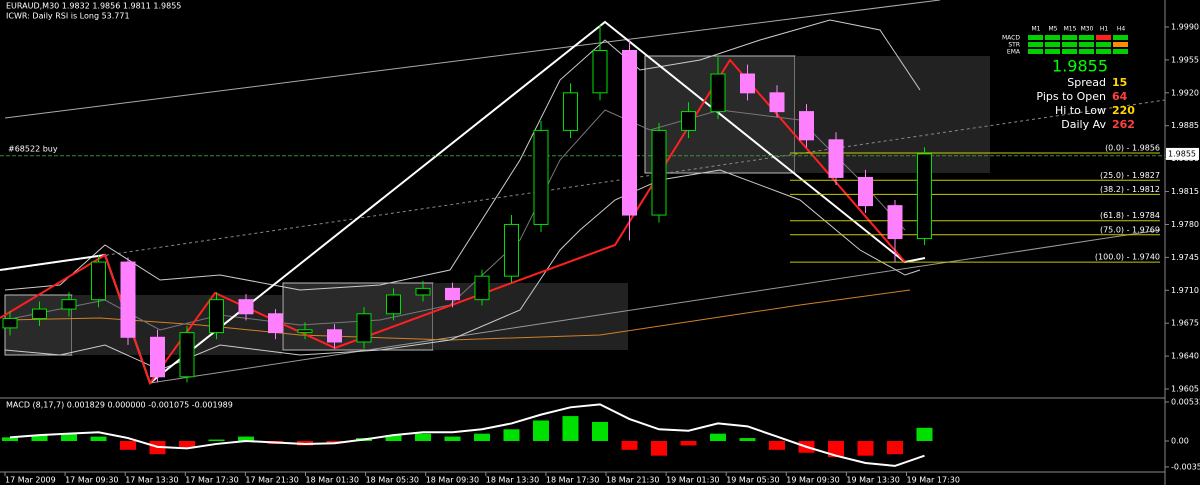  Describe the element at coordinates (1185, 466) in the screenshot. I see `y2-tick-label: -0.00354` at that location.